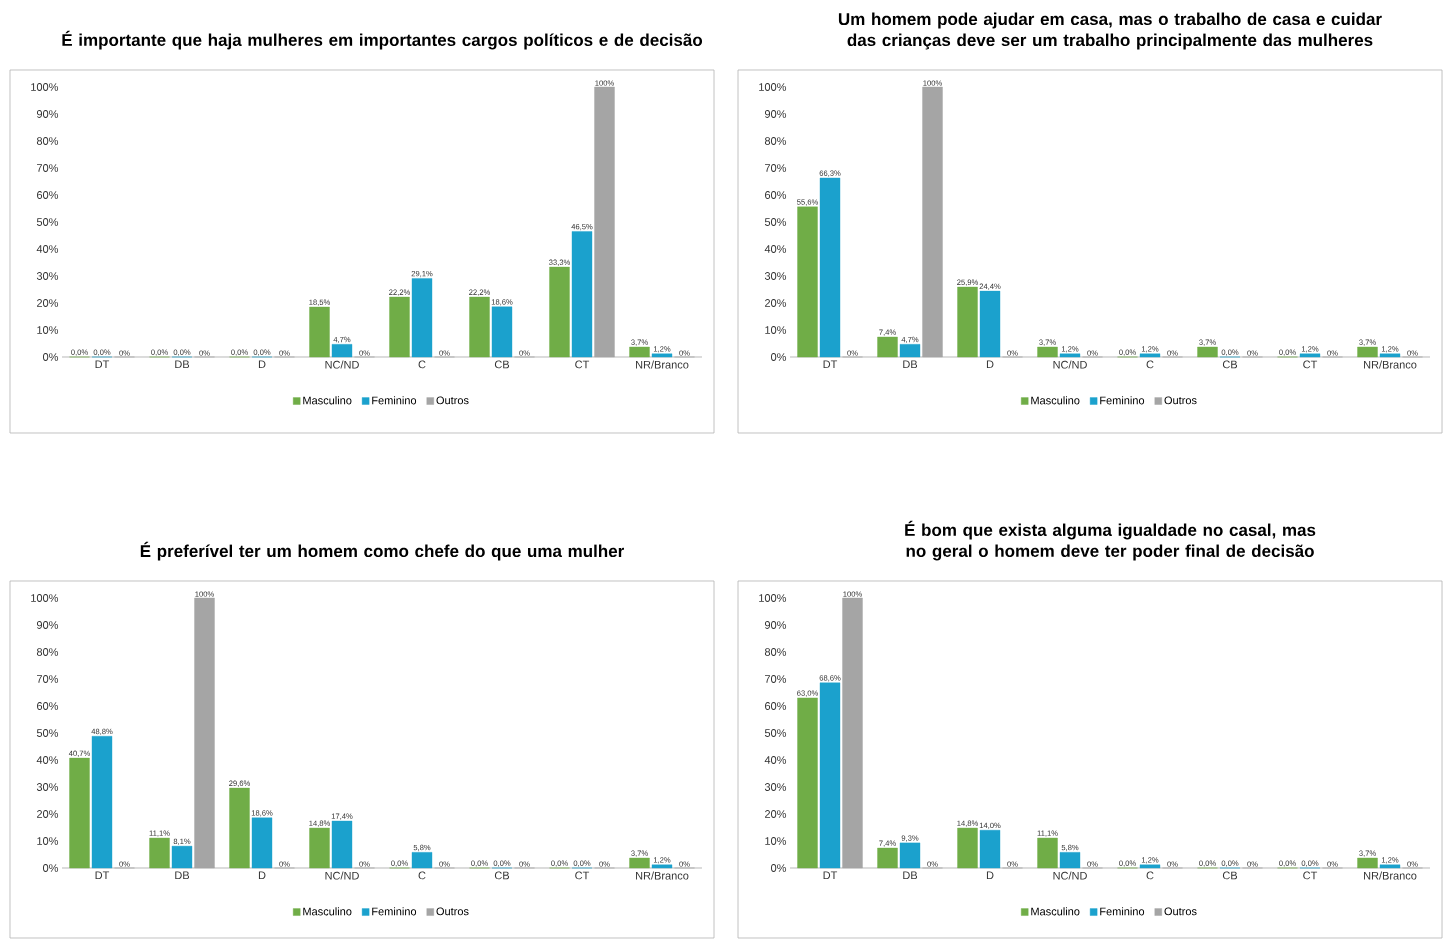 The image size is (1456, 940). What do you see at coordinates (382, 551) in the screenshot?
I see `chart-title: É preferível ter um homem como chefe do que uma mulher` at bounding box center [382, 551].